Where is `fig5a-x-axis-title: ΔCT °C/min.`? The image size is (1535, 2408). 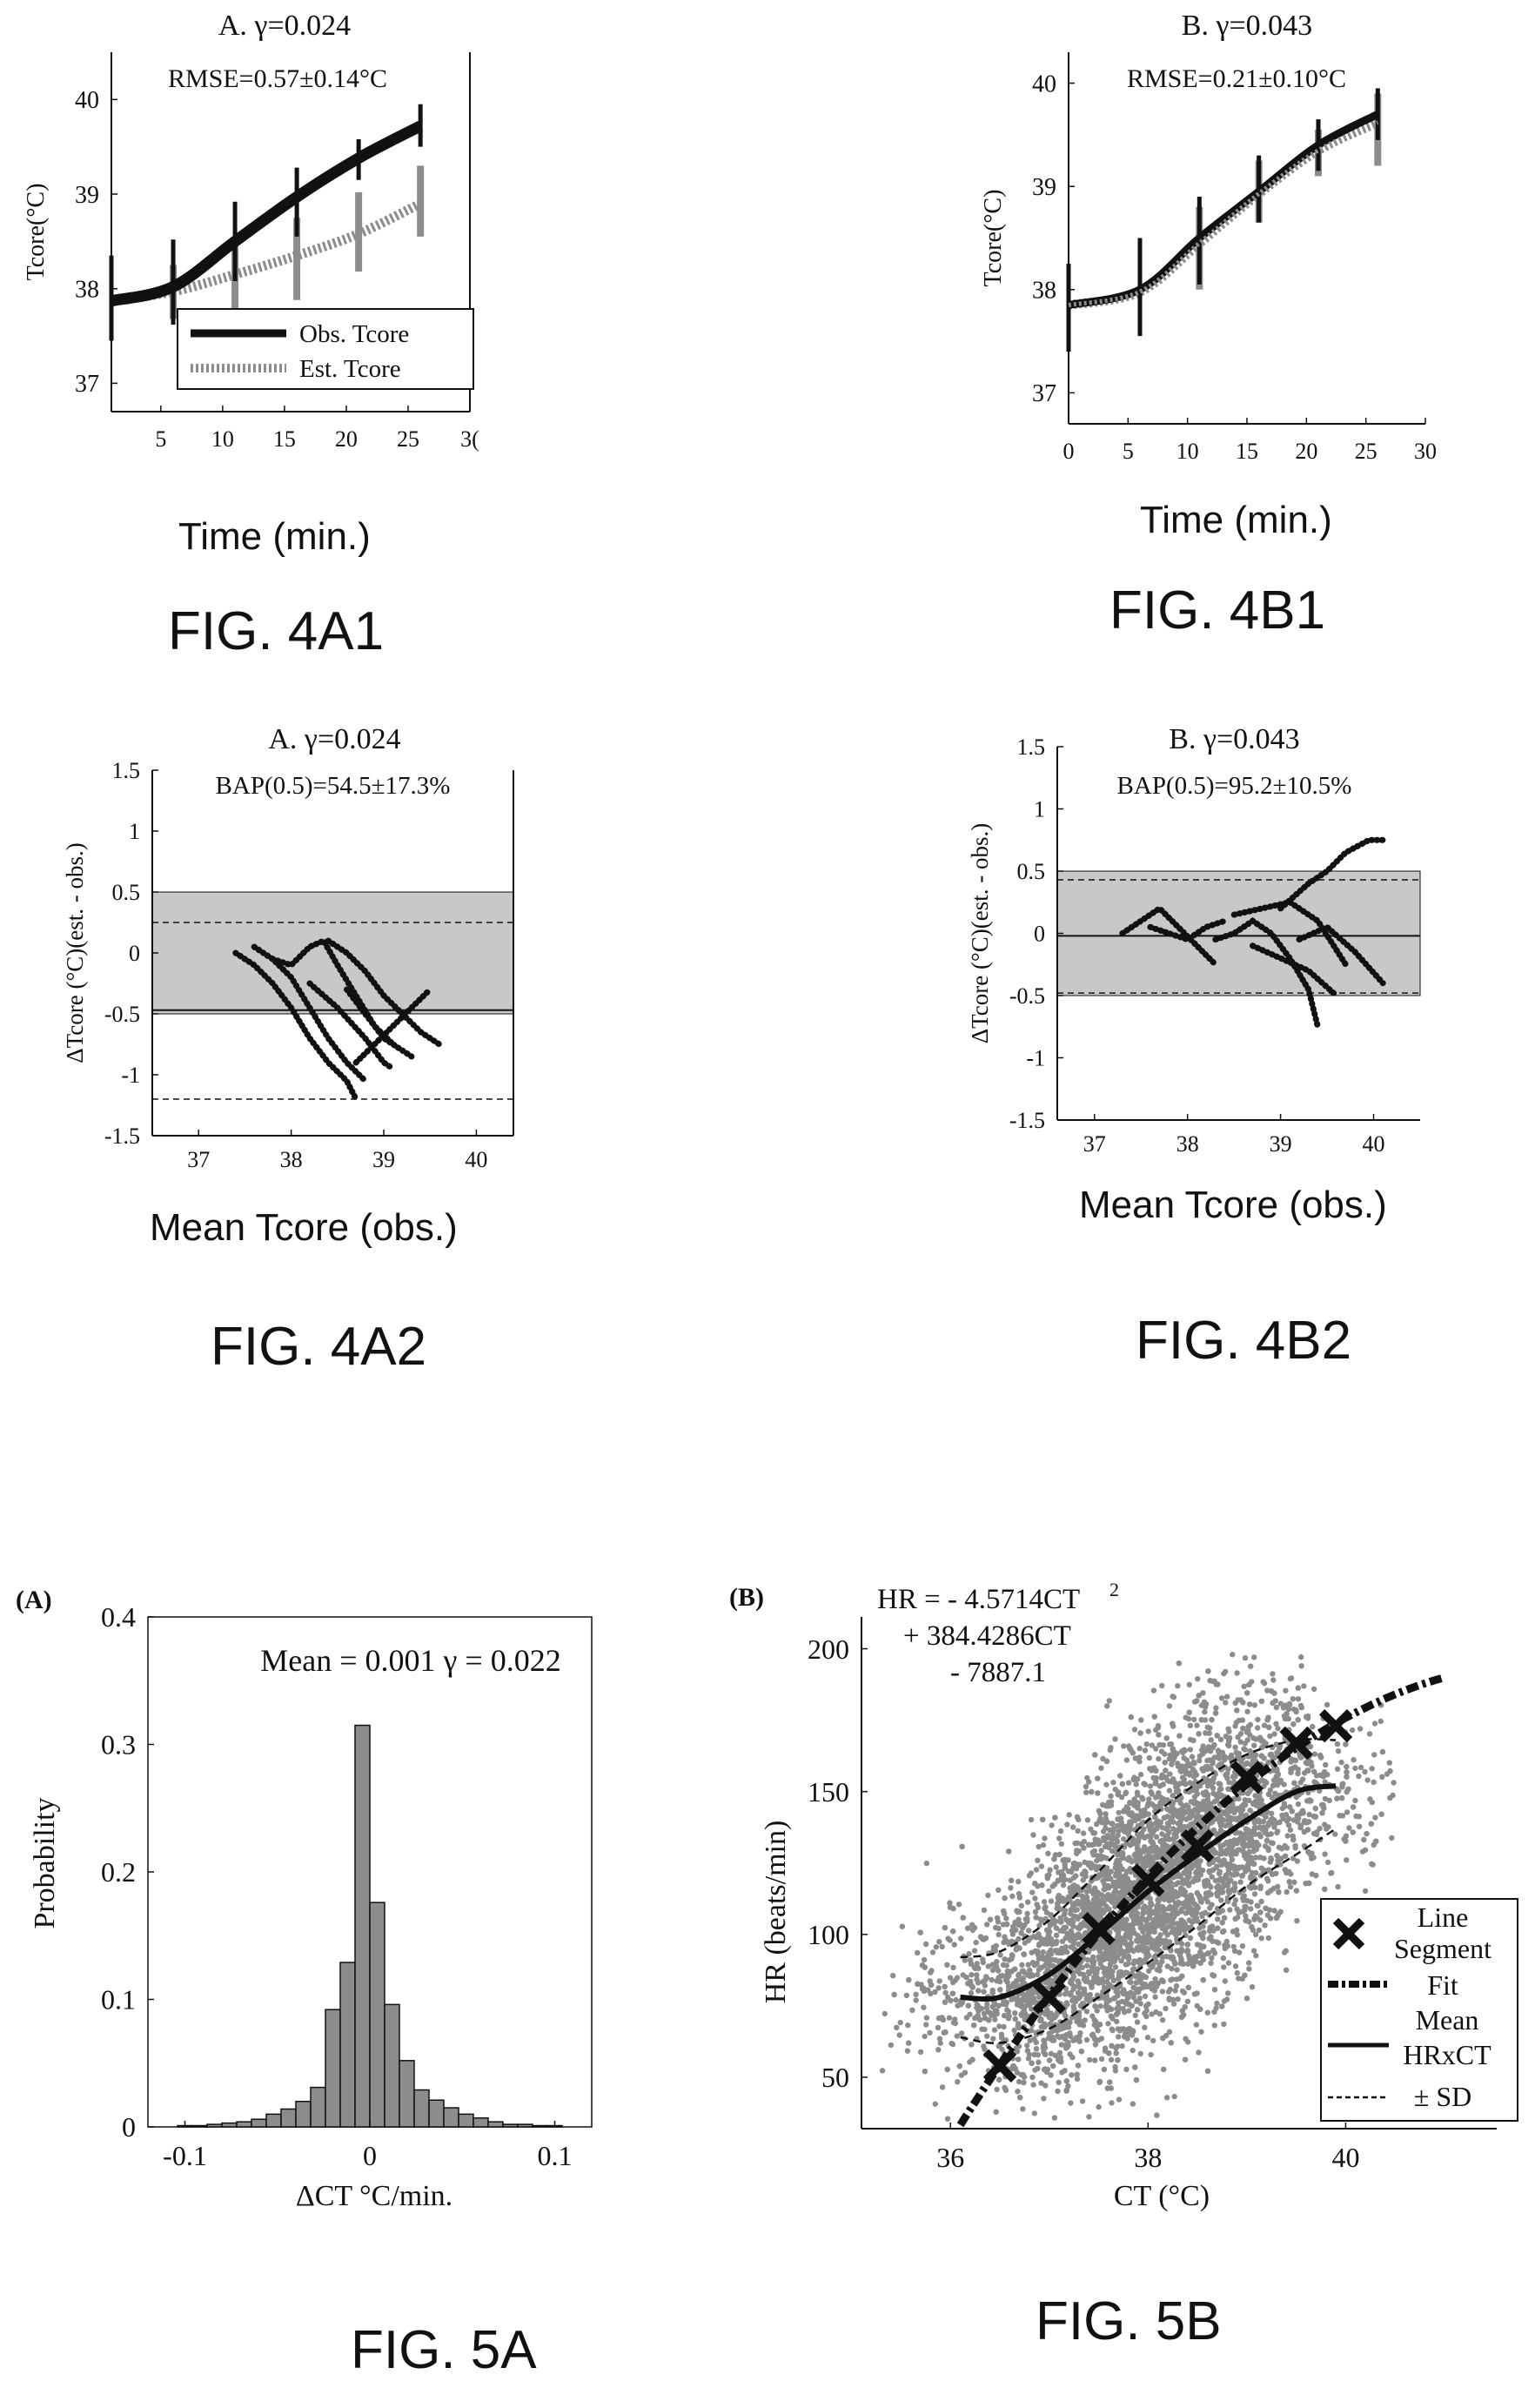 fig5a-x-axis-title: ΔCT °C/min. is located at coordinates (374, 2196).